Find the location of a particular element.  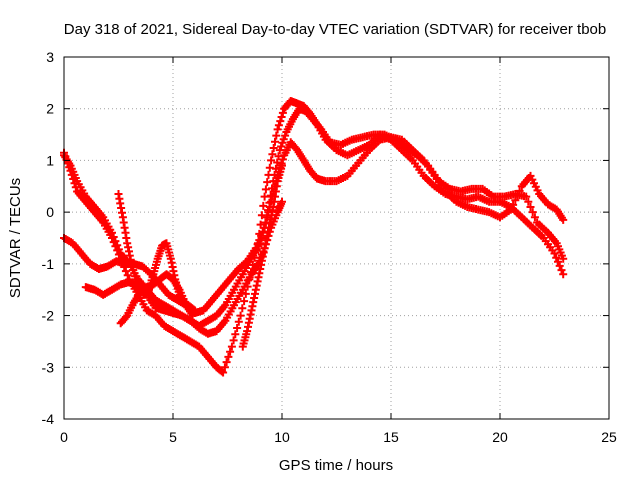

x-tick-label: 10 is located at coordinates (282, 437).